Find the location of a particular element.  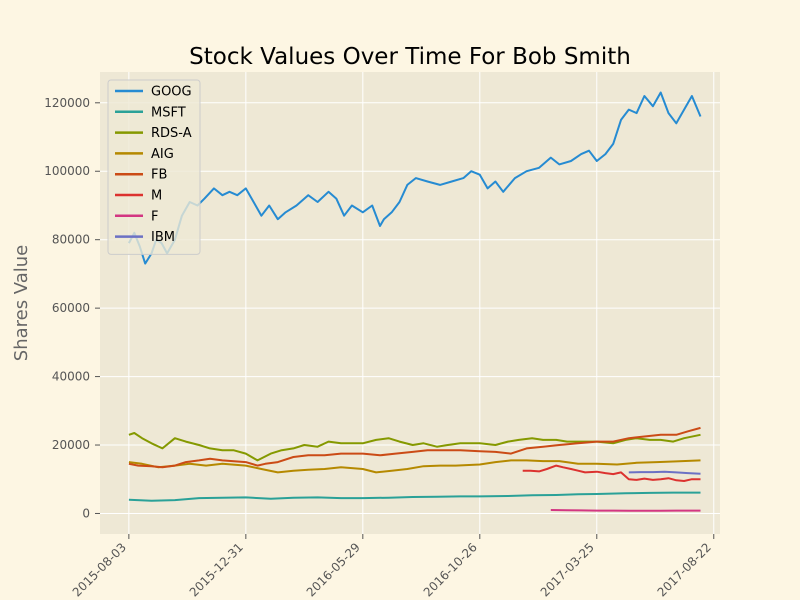

legend-label: IBM is located at coordinates (163, 237).